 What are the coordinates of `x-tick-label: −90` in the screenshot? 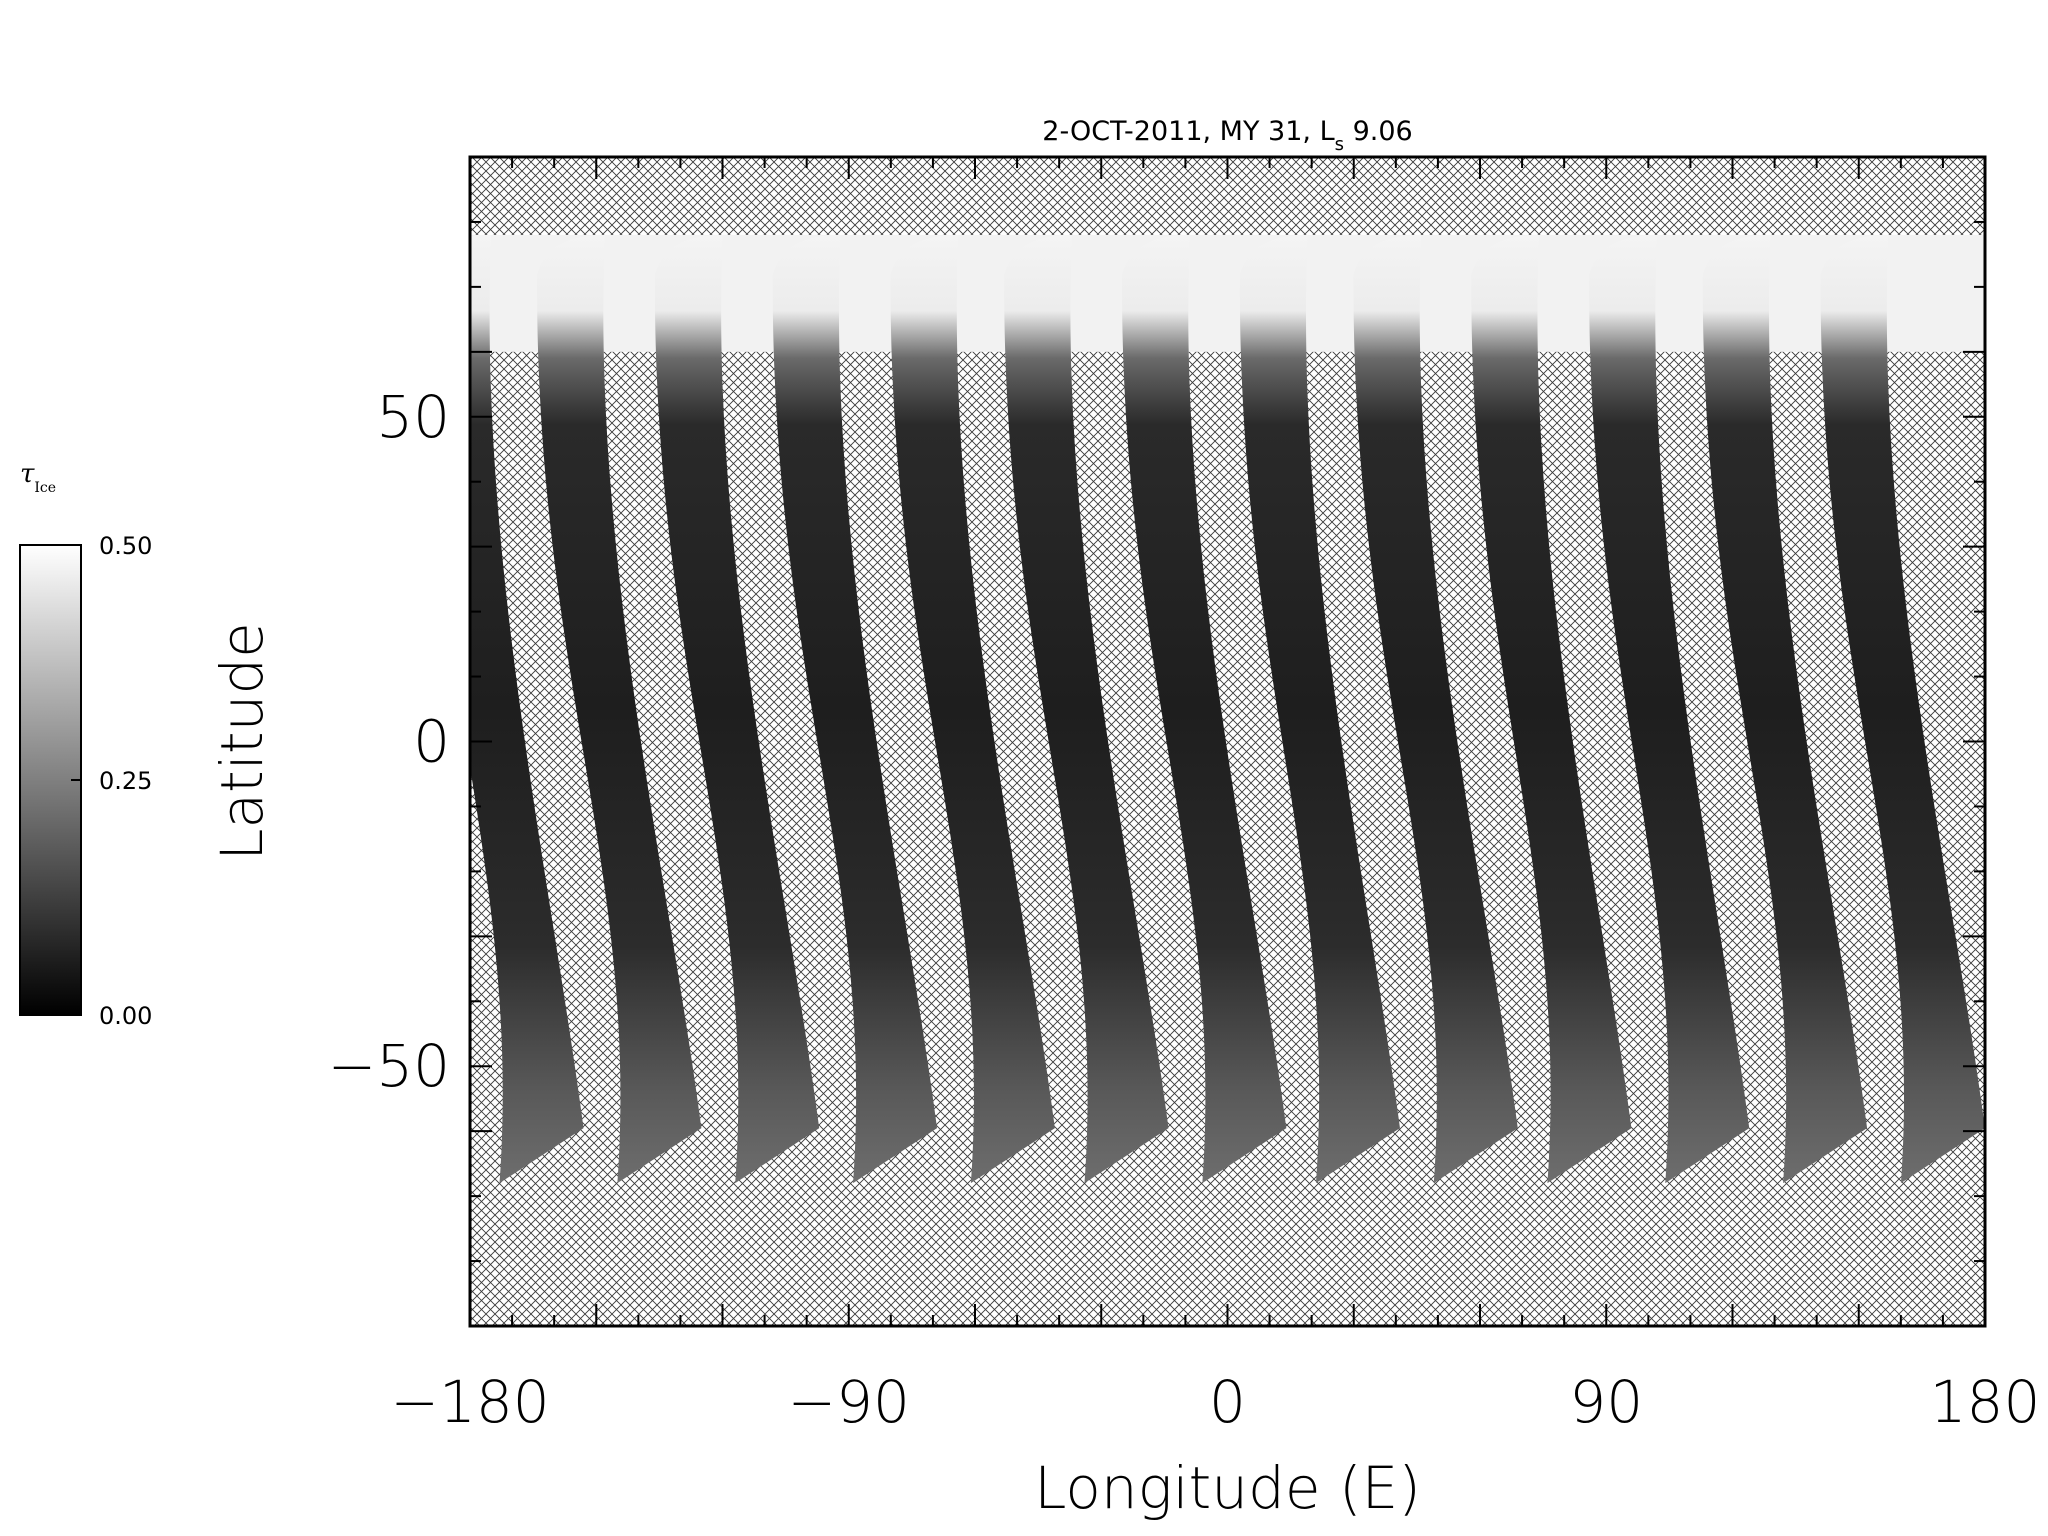 It's located at (849, 1402).